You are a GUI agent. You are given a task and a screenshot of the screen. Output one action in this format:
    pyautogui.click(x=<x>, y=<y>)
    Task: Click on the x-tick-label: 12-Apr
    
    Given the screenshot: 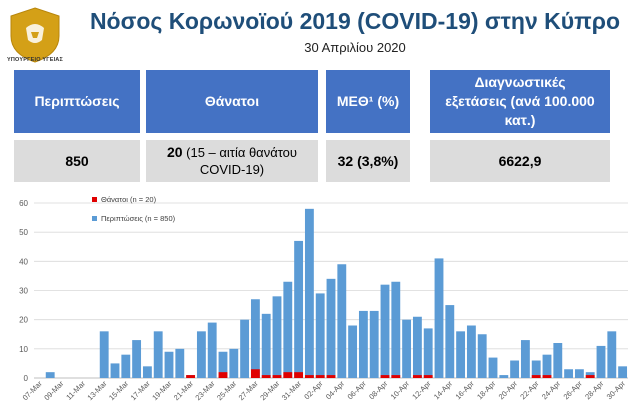 What is the action you would take?
    pyautogui.click(x=421, y=390)
    